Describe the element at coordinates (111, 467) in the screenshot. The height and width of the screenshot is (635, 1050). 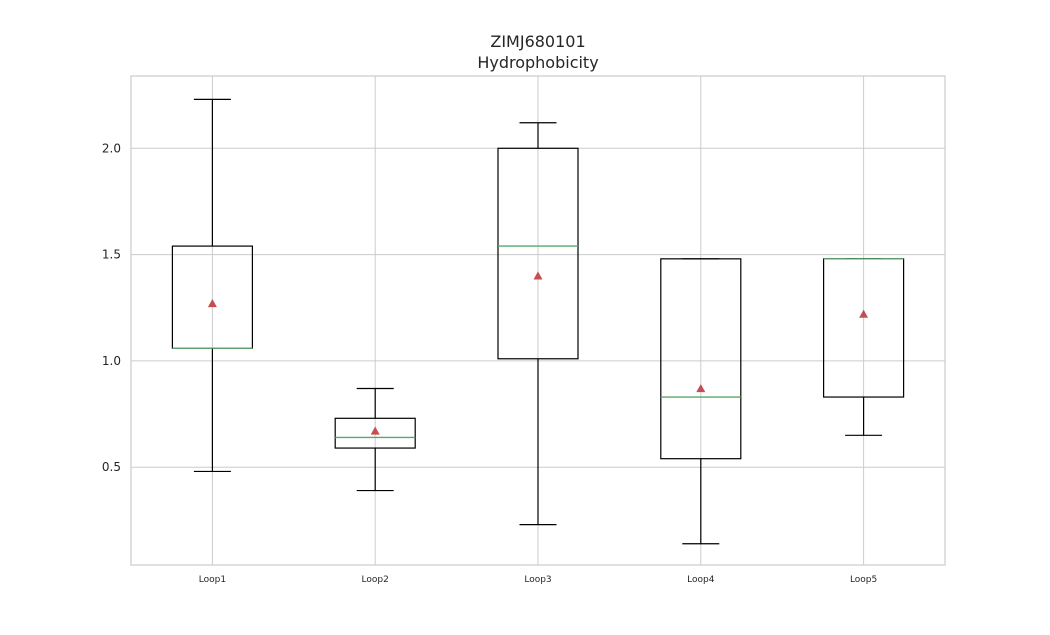
I see `y-tick-label: 0.5` at that location.